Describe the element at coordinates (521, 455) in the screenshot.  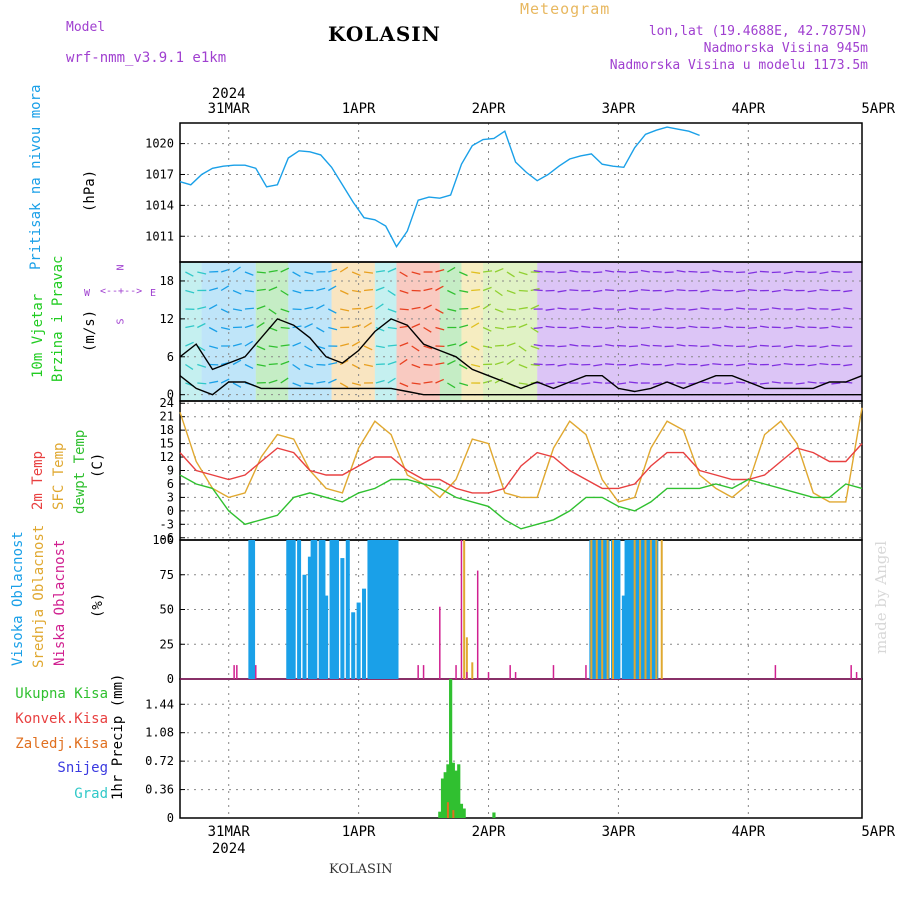
I see `sfc-temp-line` at that location.